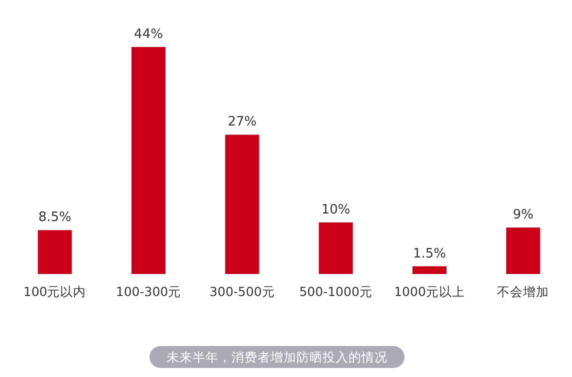 This screenshot has width=572, height=377. Describe the element at coordinates (429, 254) in the screenshot. I see `data-label: 1.5%` at that location.